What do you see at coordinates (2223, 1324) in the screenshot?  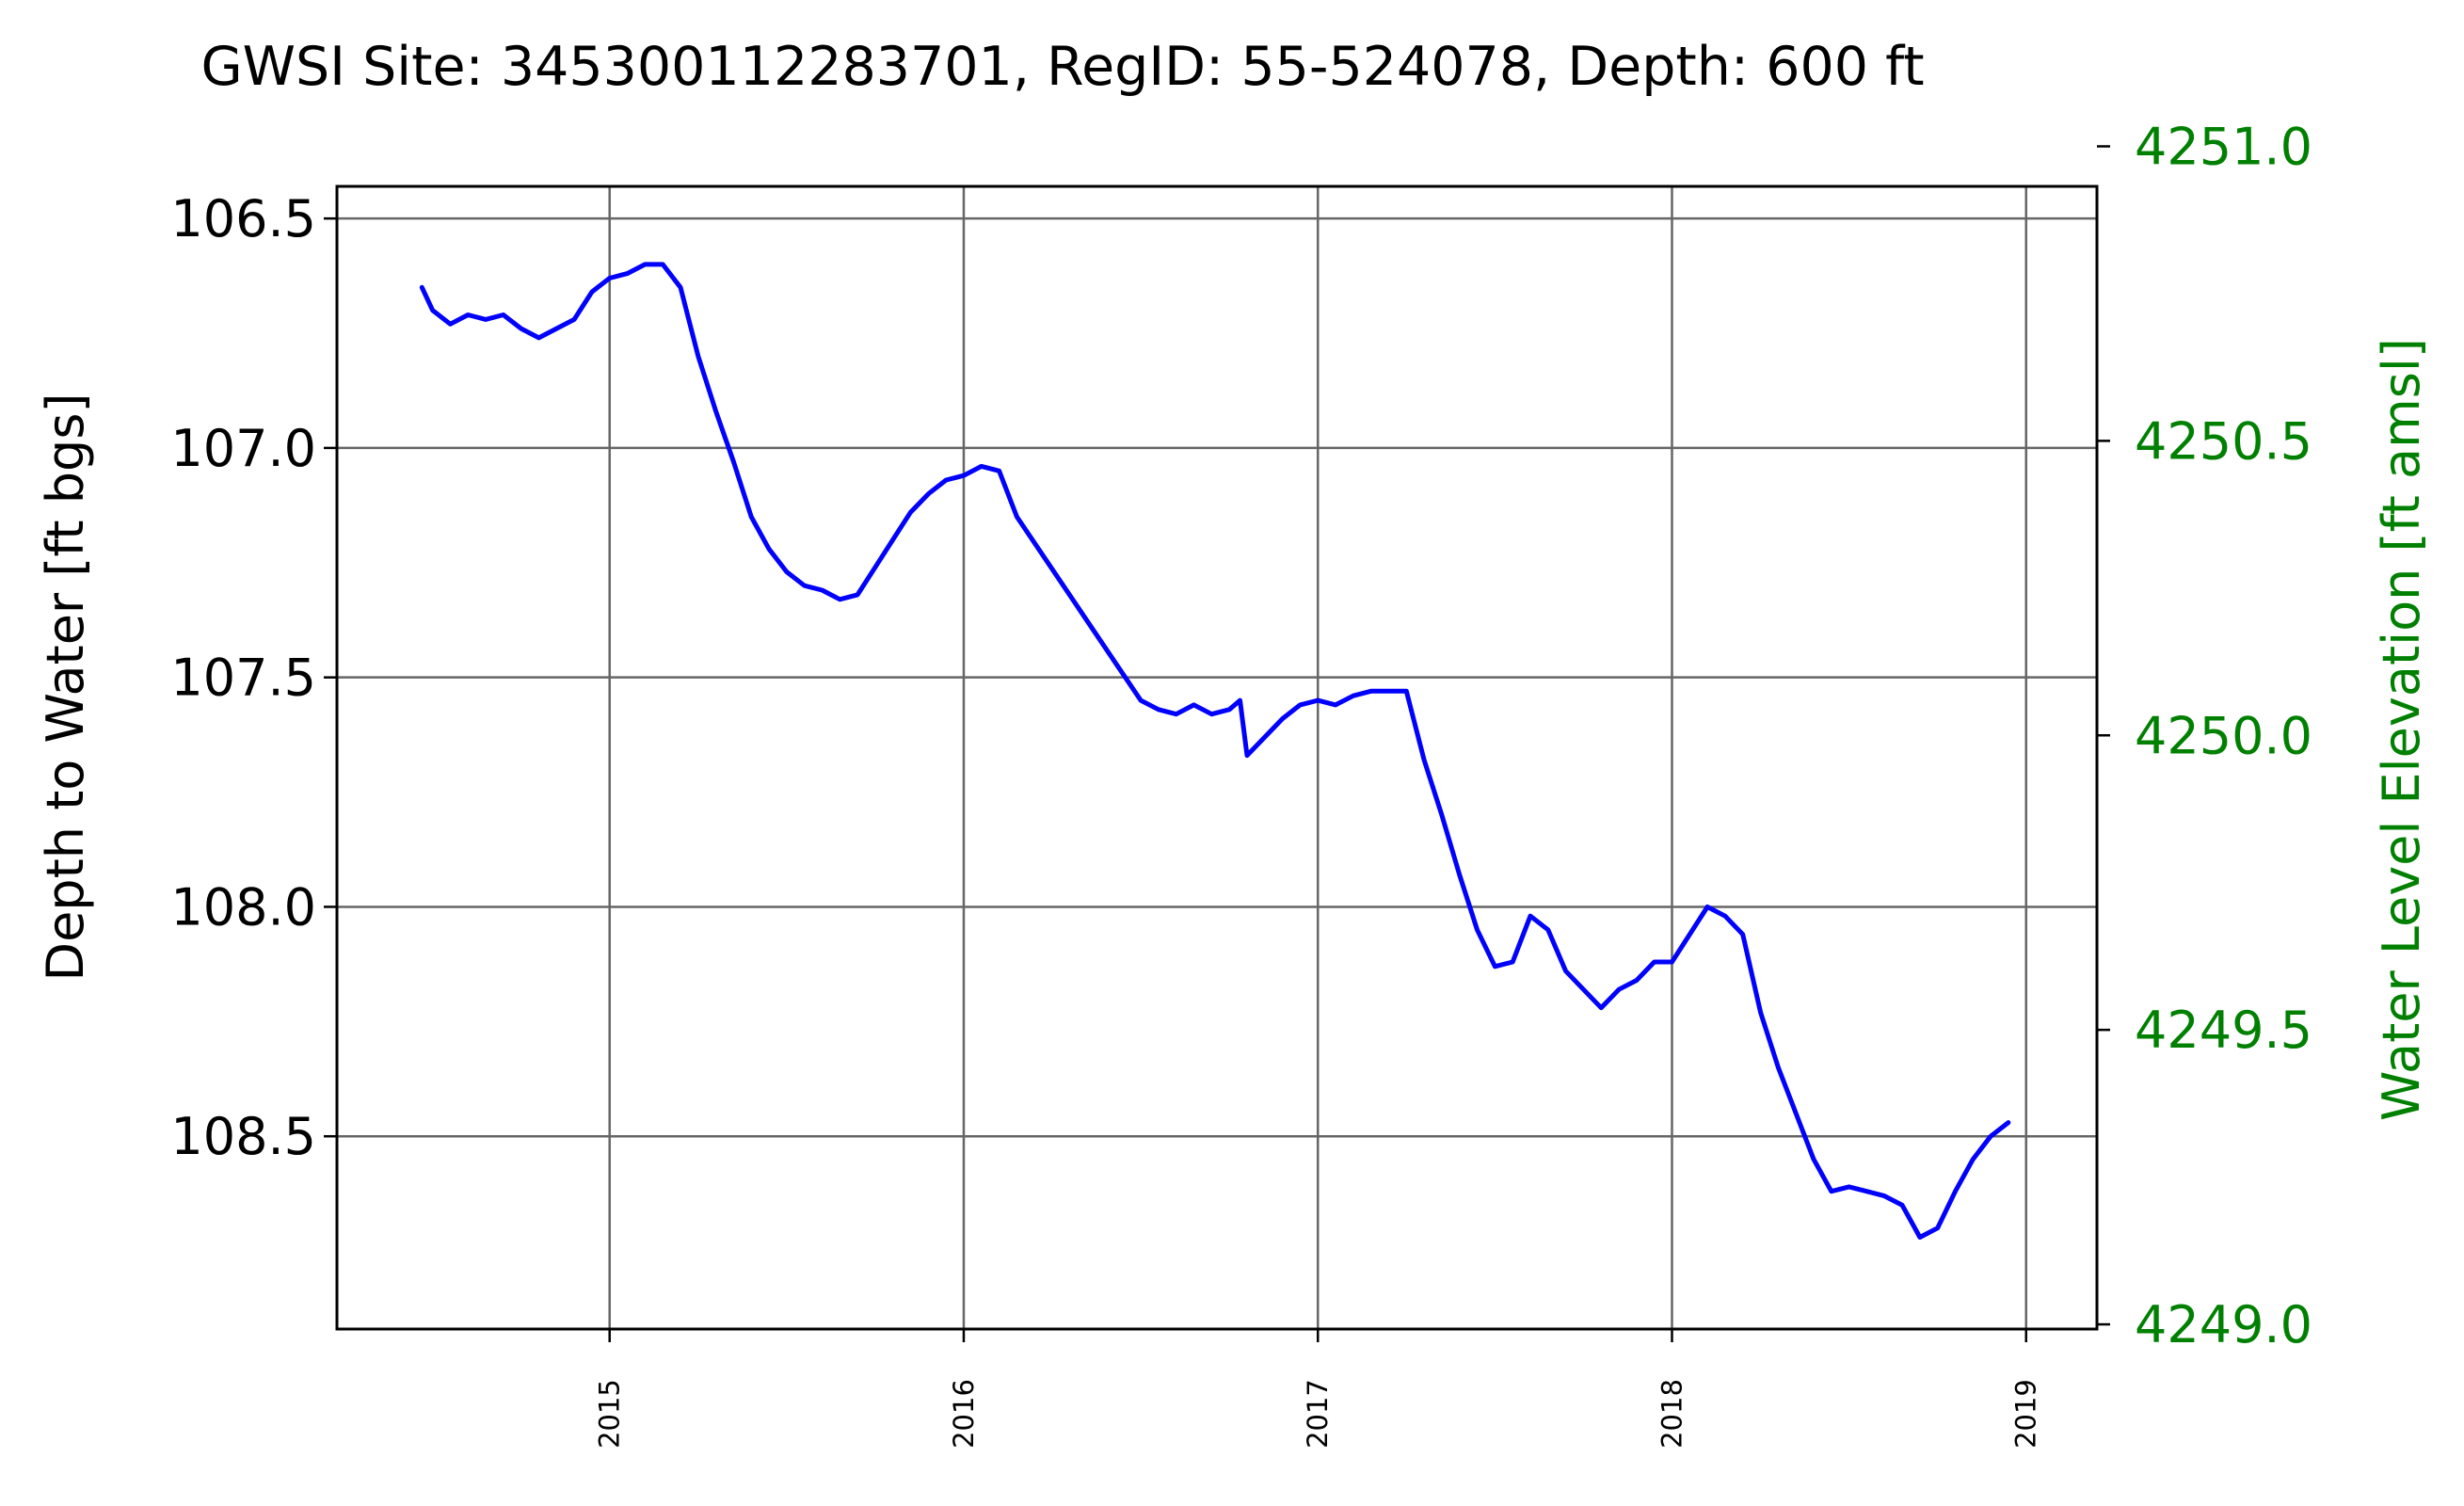 I see `y2-tick-label: 4249.0` at bounding box center [2223, 1324].